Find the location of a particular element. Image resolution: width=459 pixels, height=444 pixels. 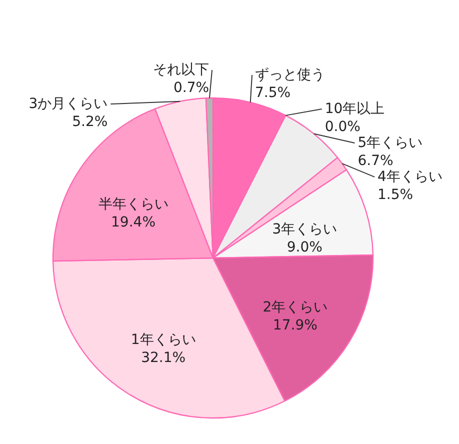

legend-label: 10年以上 is located at coordinates (354, 108).